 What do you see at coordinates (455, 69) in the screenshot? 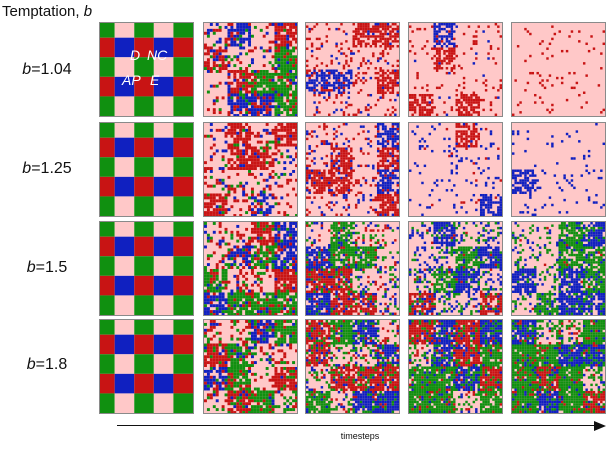
I see `snapshot-panel-r1-t4` at bounding box center [455, 69].